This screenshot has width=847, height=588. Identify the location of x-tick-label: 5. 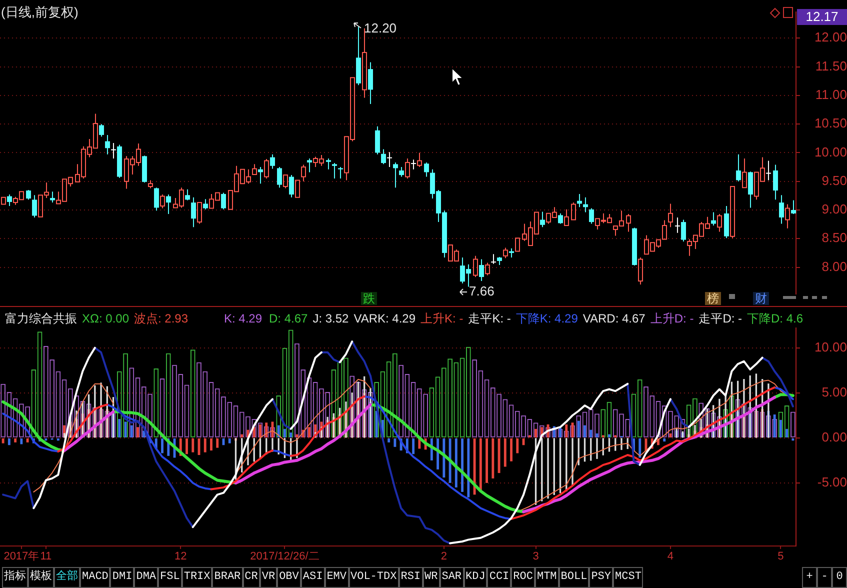
(781, 556).